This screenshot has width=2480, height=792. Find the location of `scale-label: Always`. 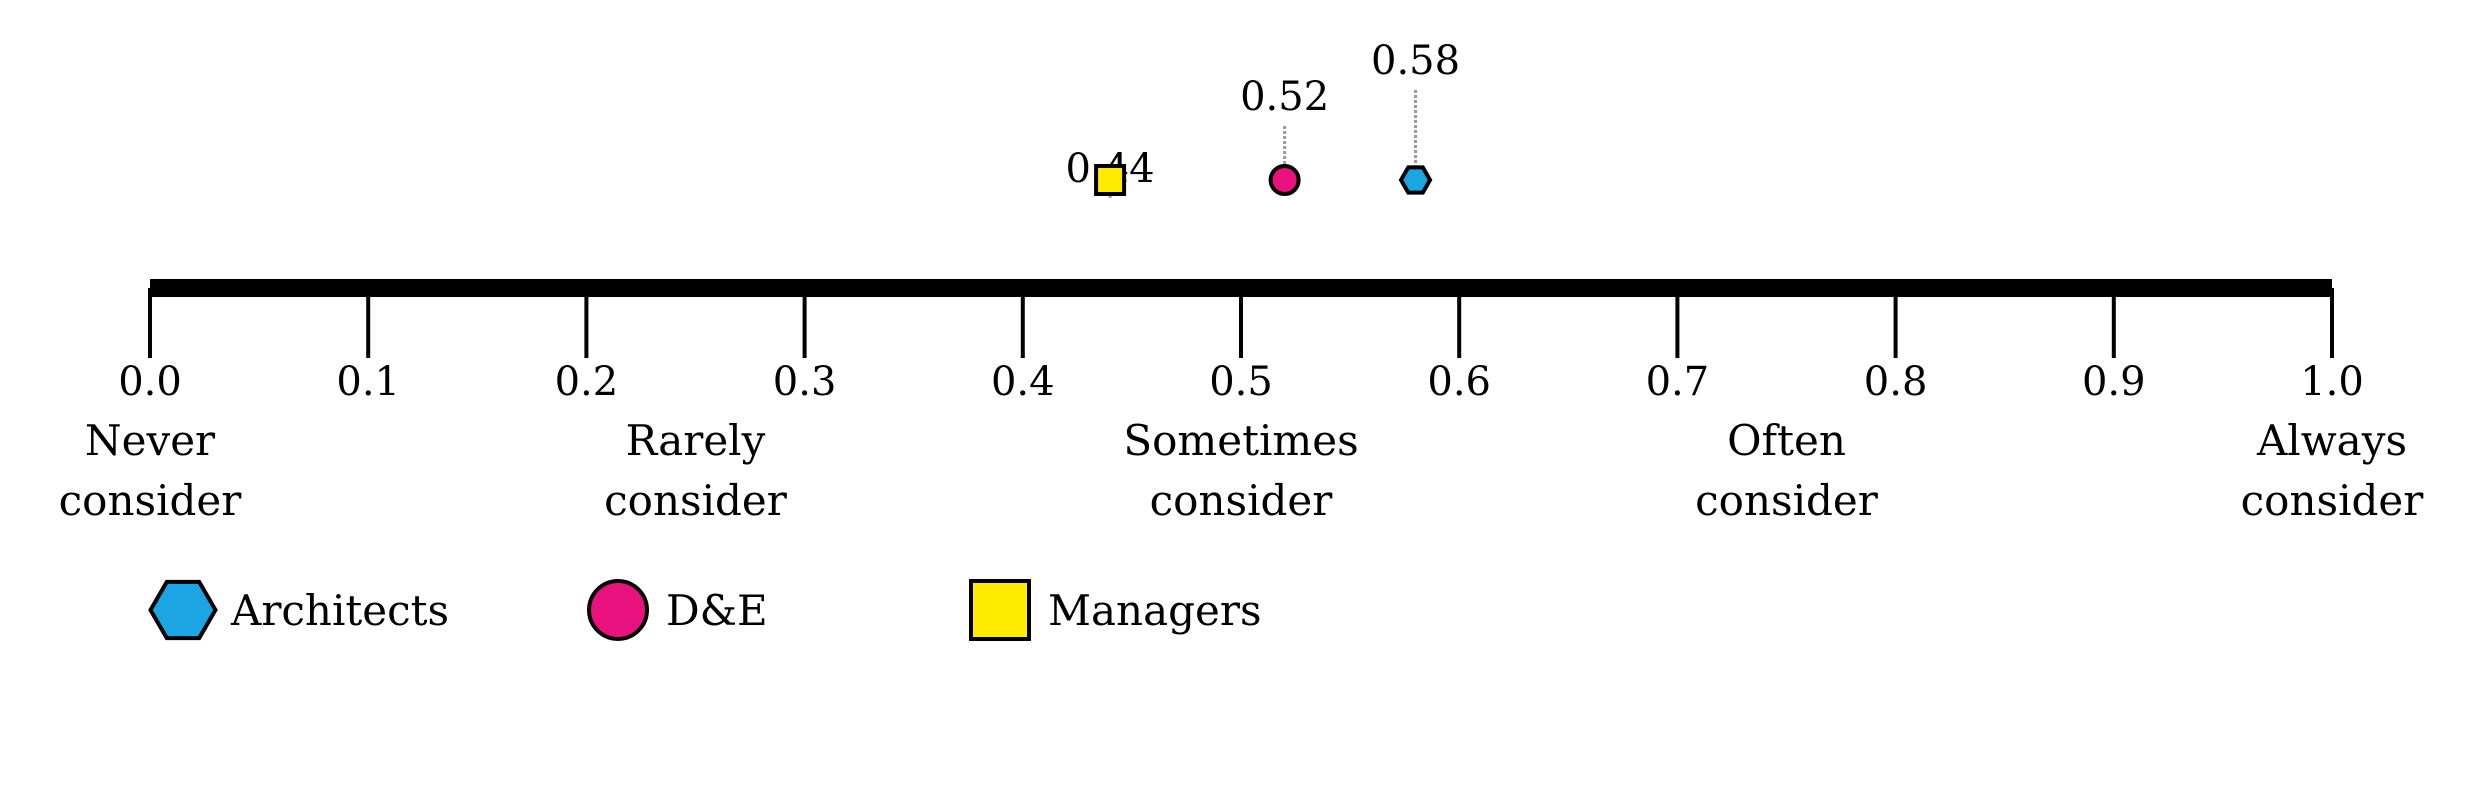

scale-label: Always is located at coordinates (2331, 440).